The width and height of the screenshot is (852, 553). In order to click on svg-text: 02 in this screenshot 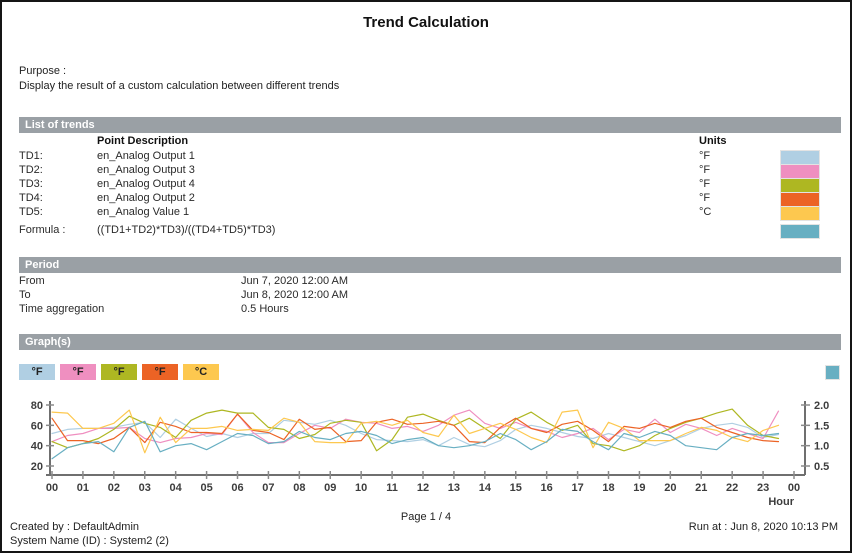, I will do `click(114, 488)`.